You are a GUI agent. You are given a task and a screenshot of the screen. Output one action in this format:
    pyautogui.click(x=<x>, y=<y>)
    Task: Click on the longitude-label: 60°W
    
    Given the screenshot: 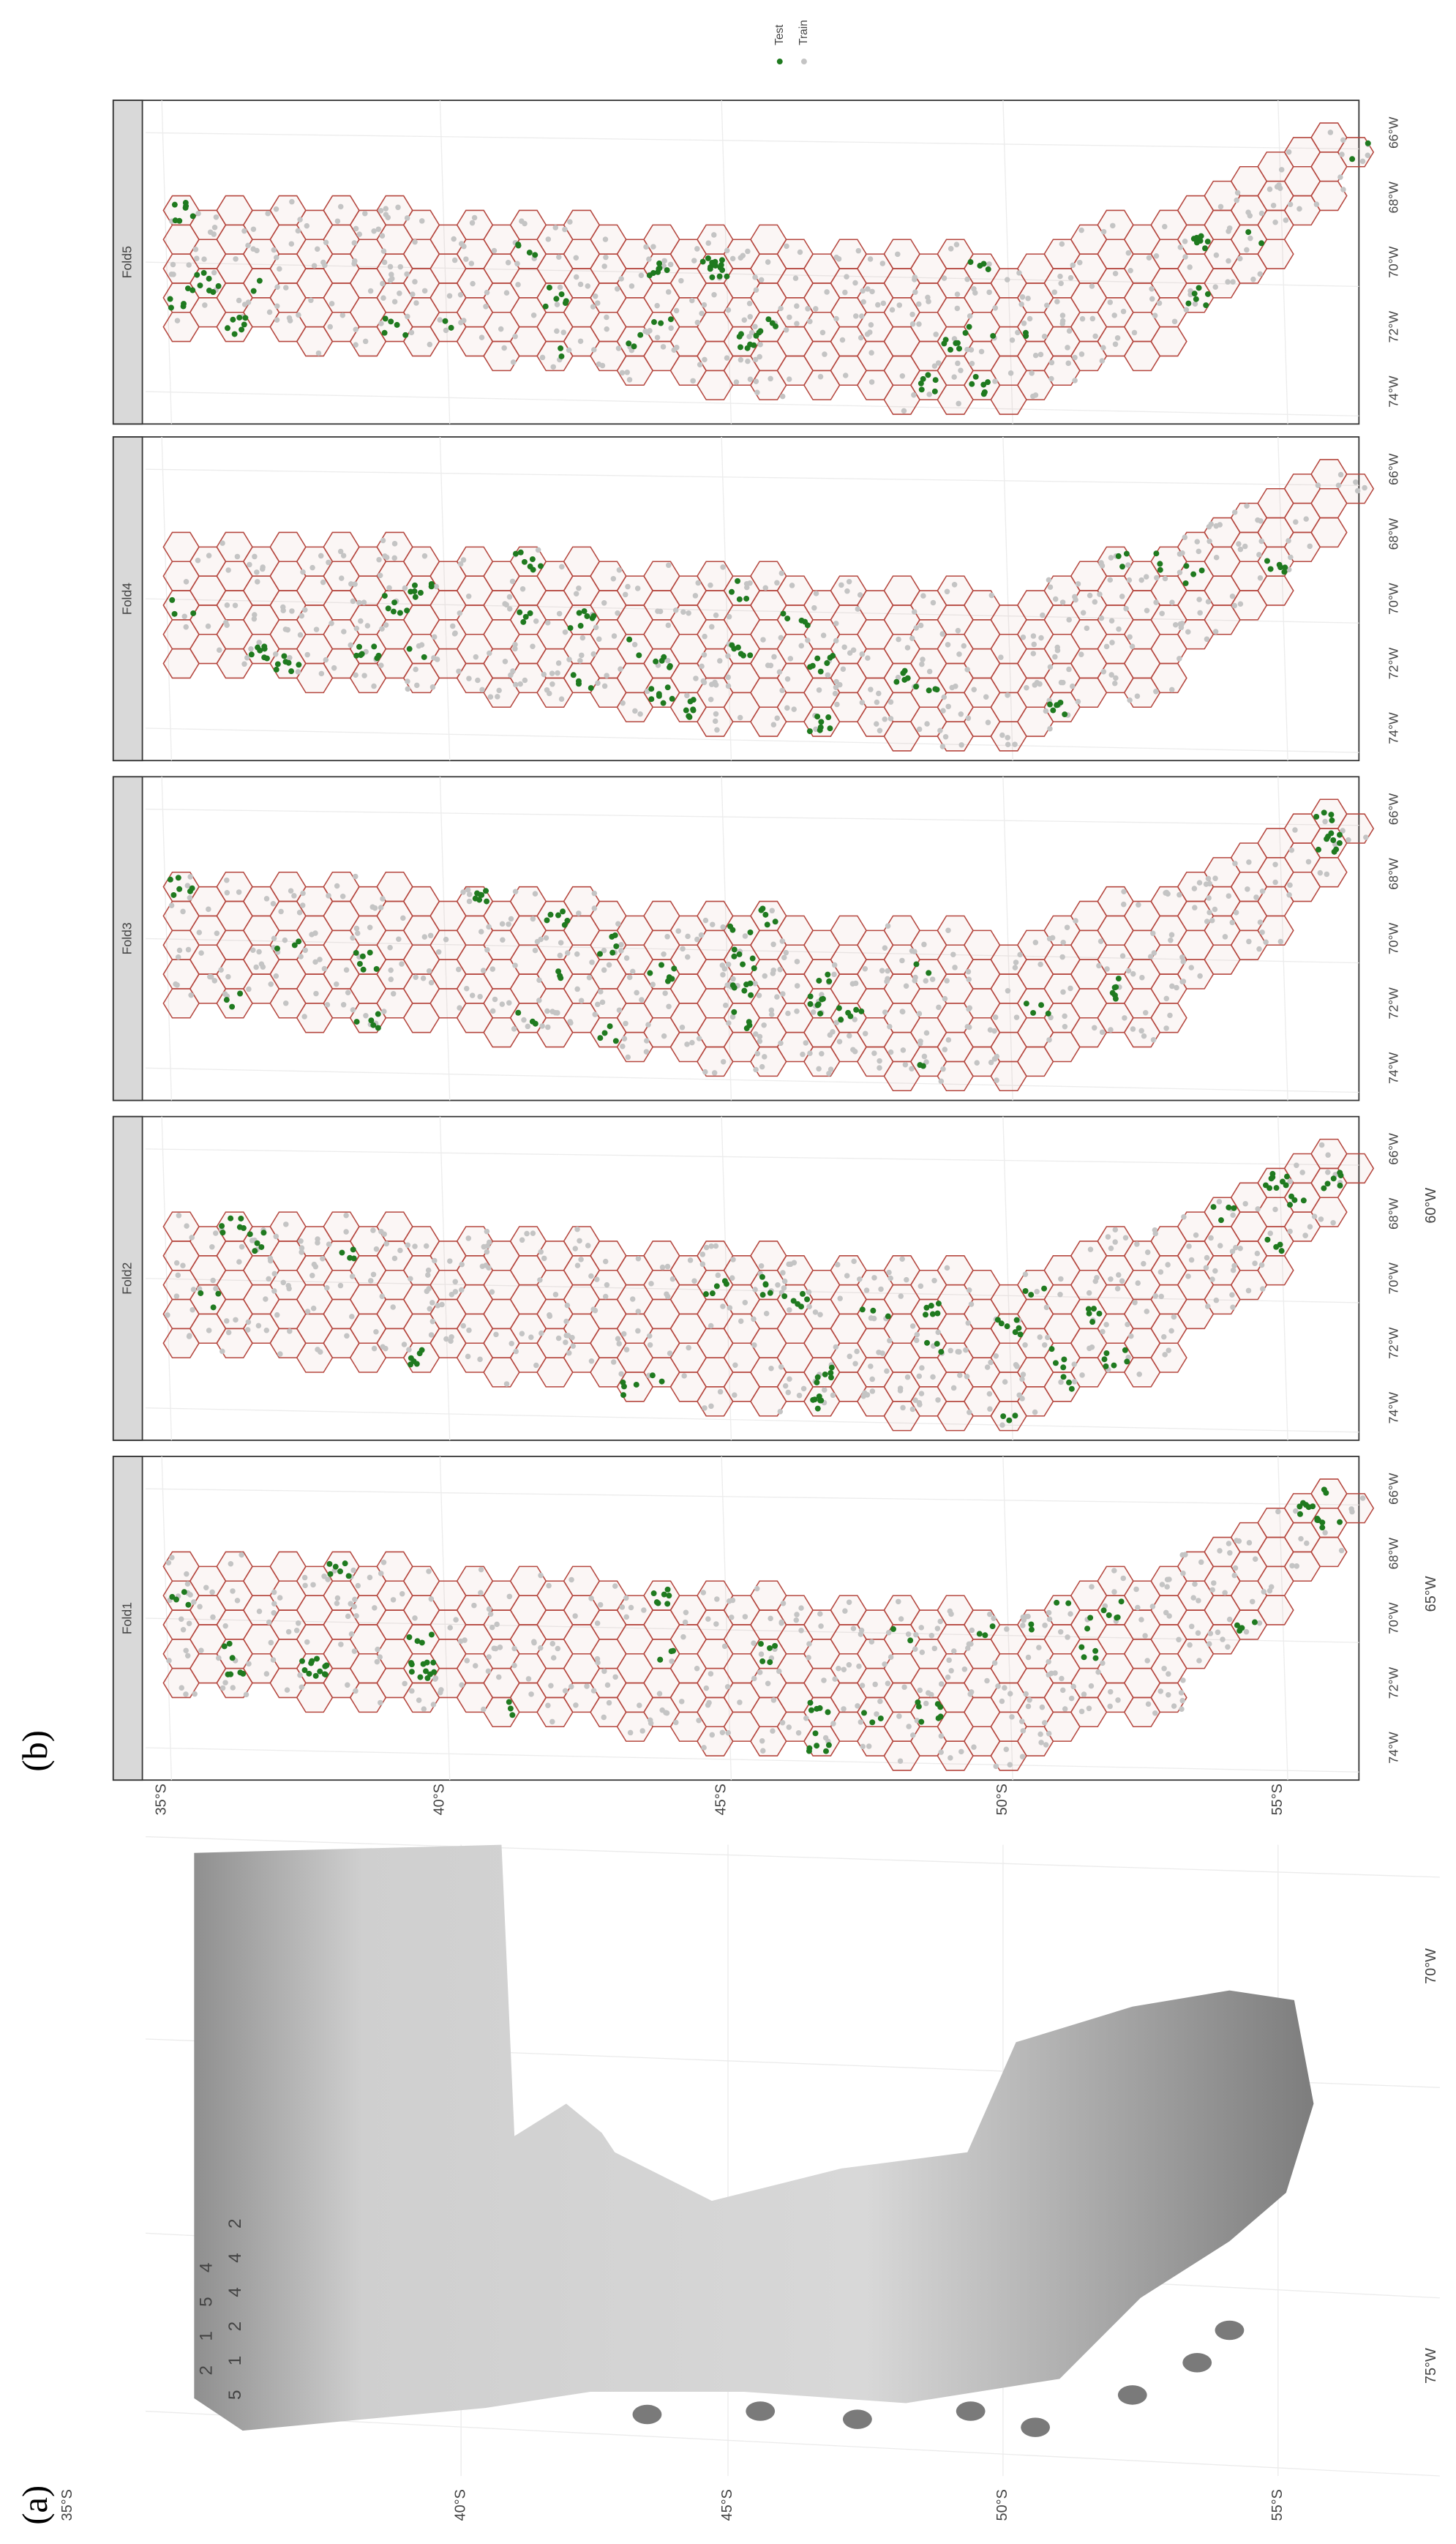 What is the action you would take?
    pyautogui.click(x=1431, y=1206)
    